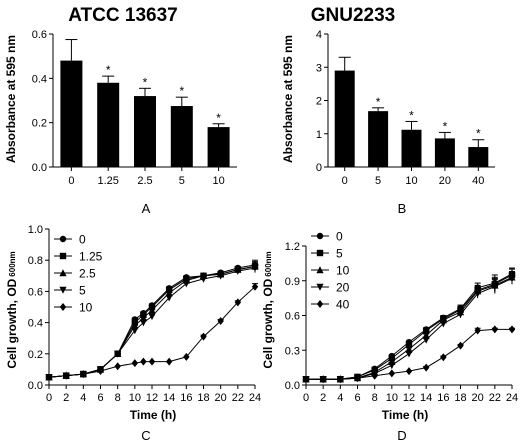 This screenshot has height=443, width=520. I want to click on panel-c-x-tick-label: 20, so click(221, 398).